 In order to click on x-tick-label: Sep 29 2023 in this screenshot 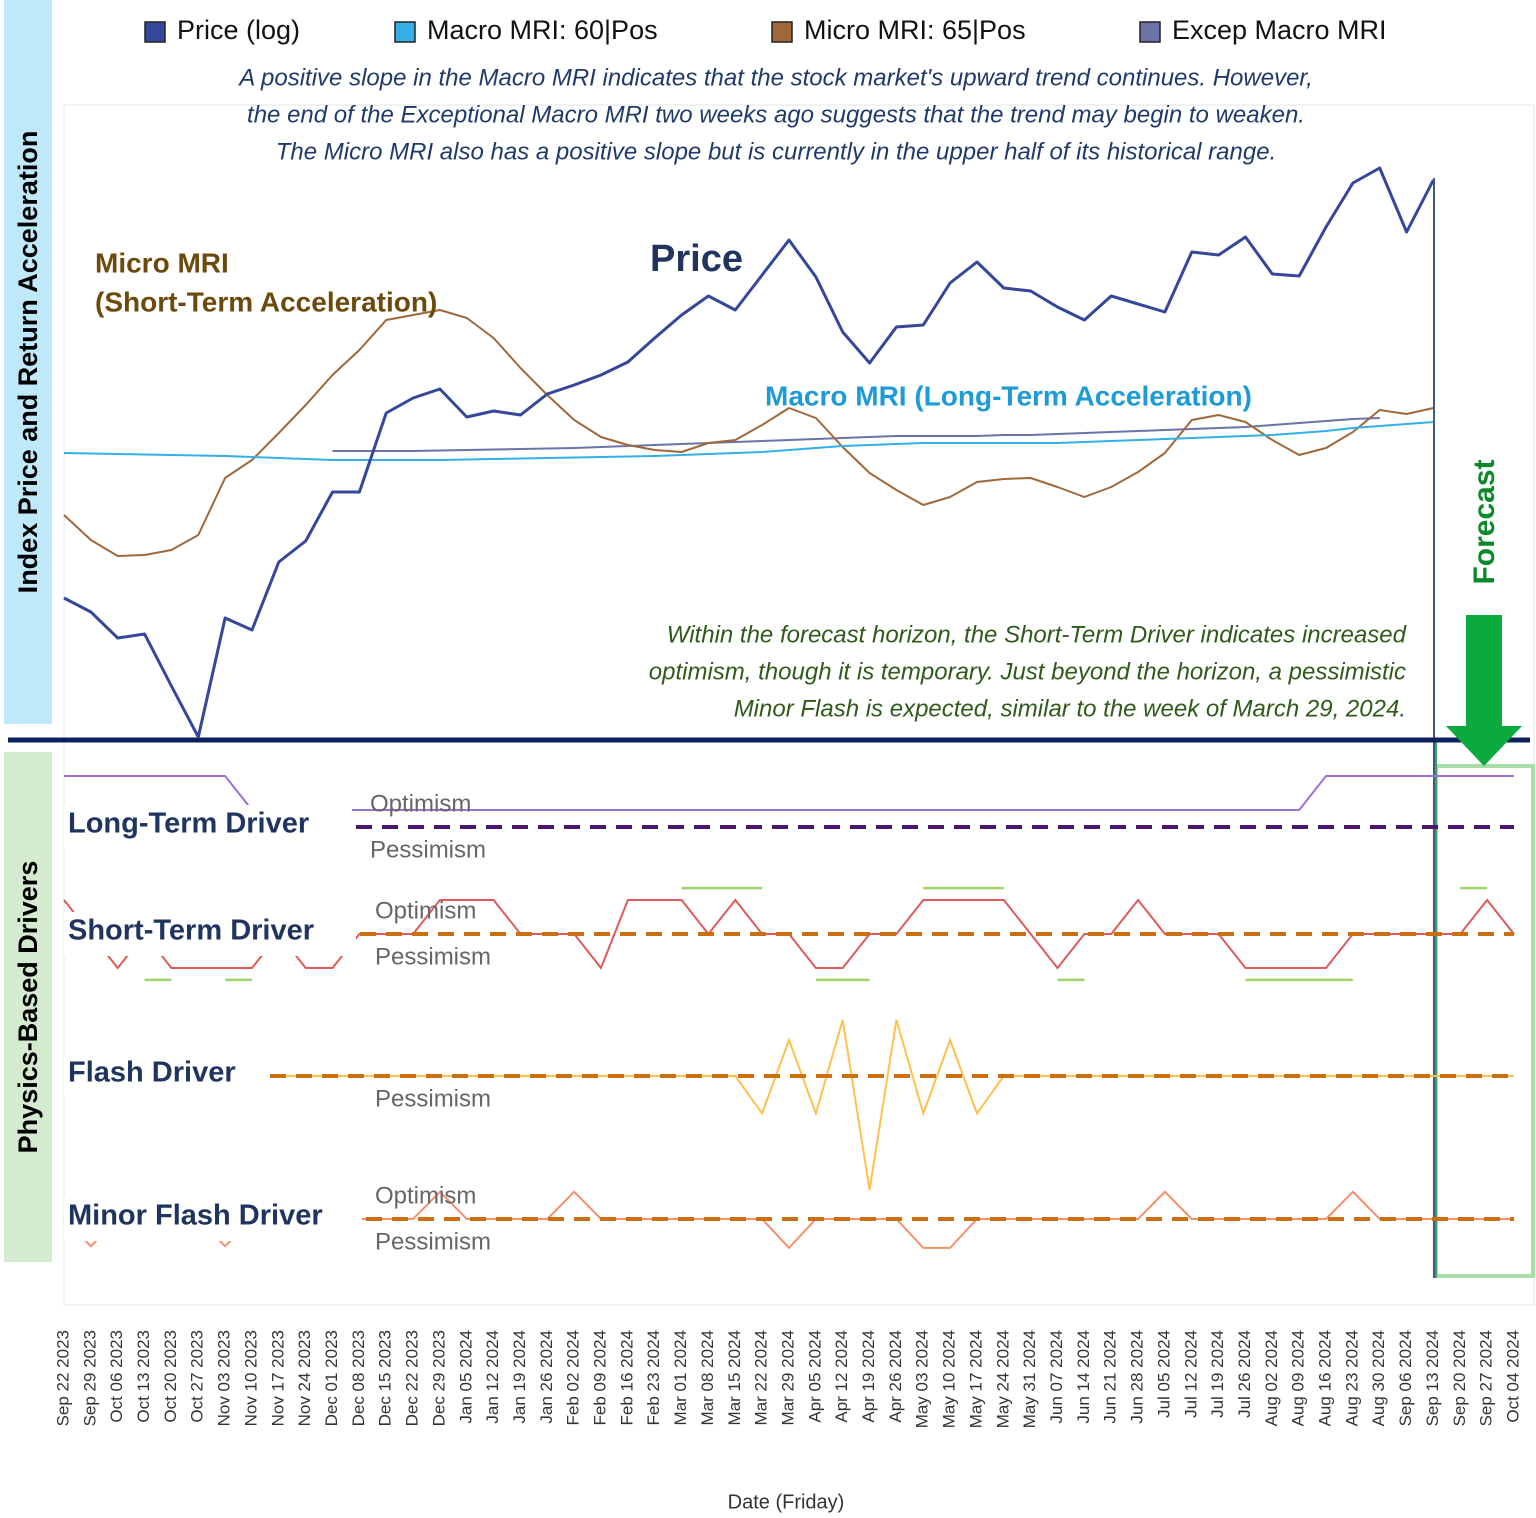, I will do `click(89, 1378)`.